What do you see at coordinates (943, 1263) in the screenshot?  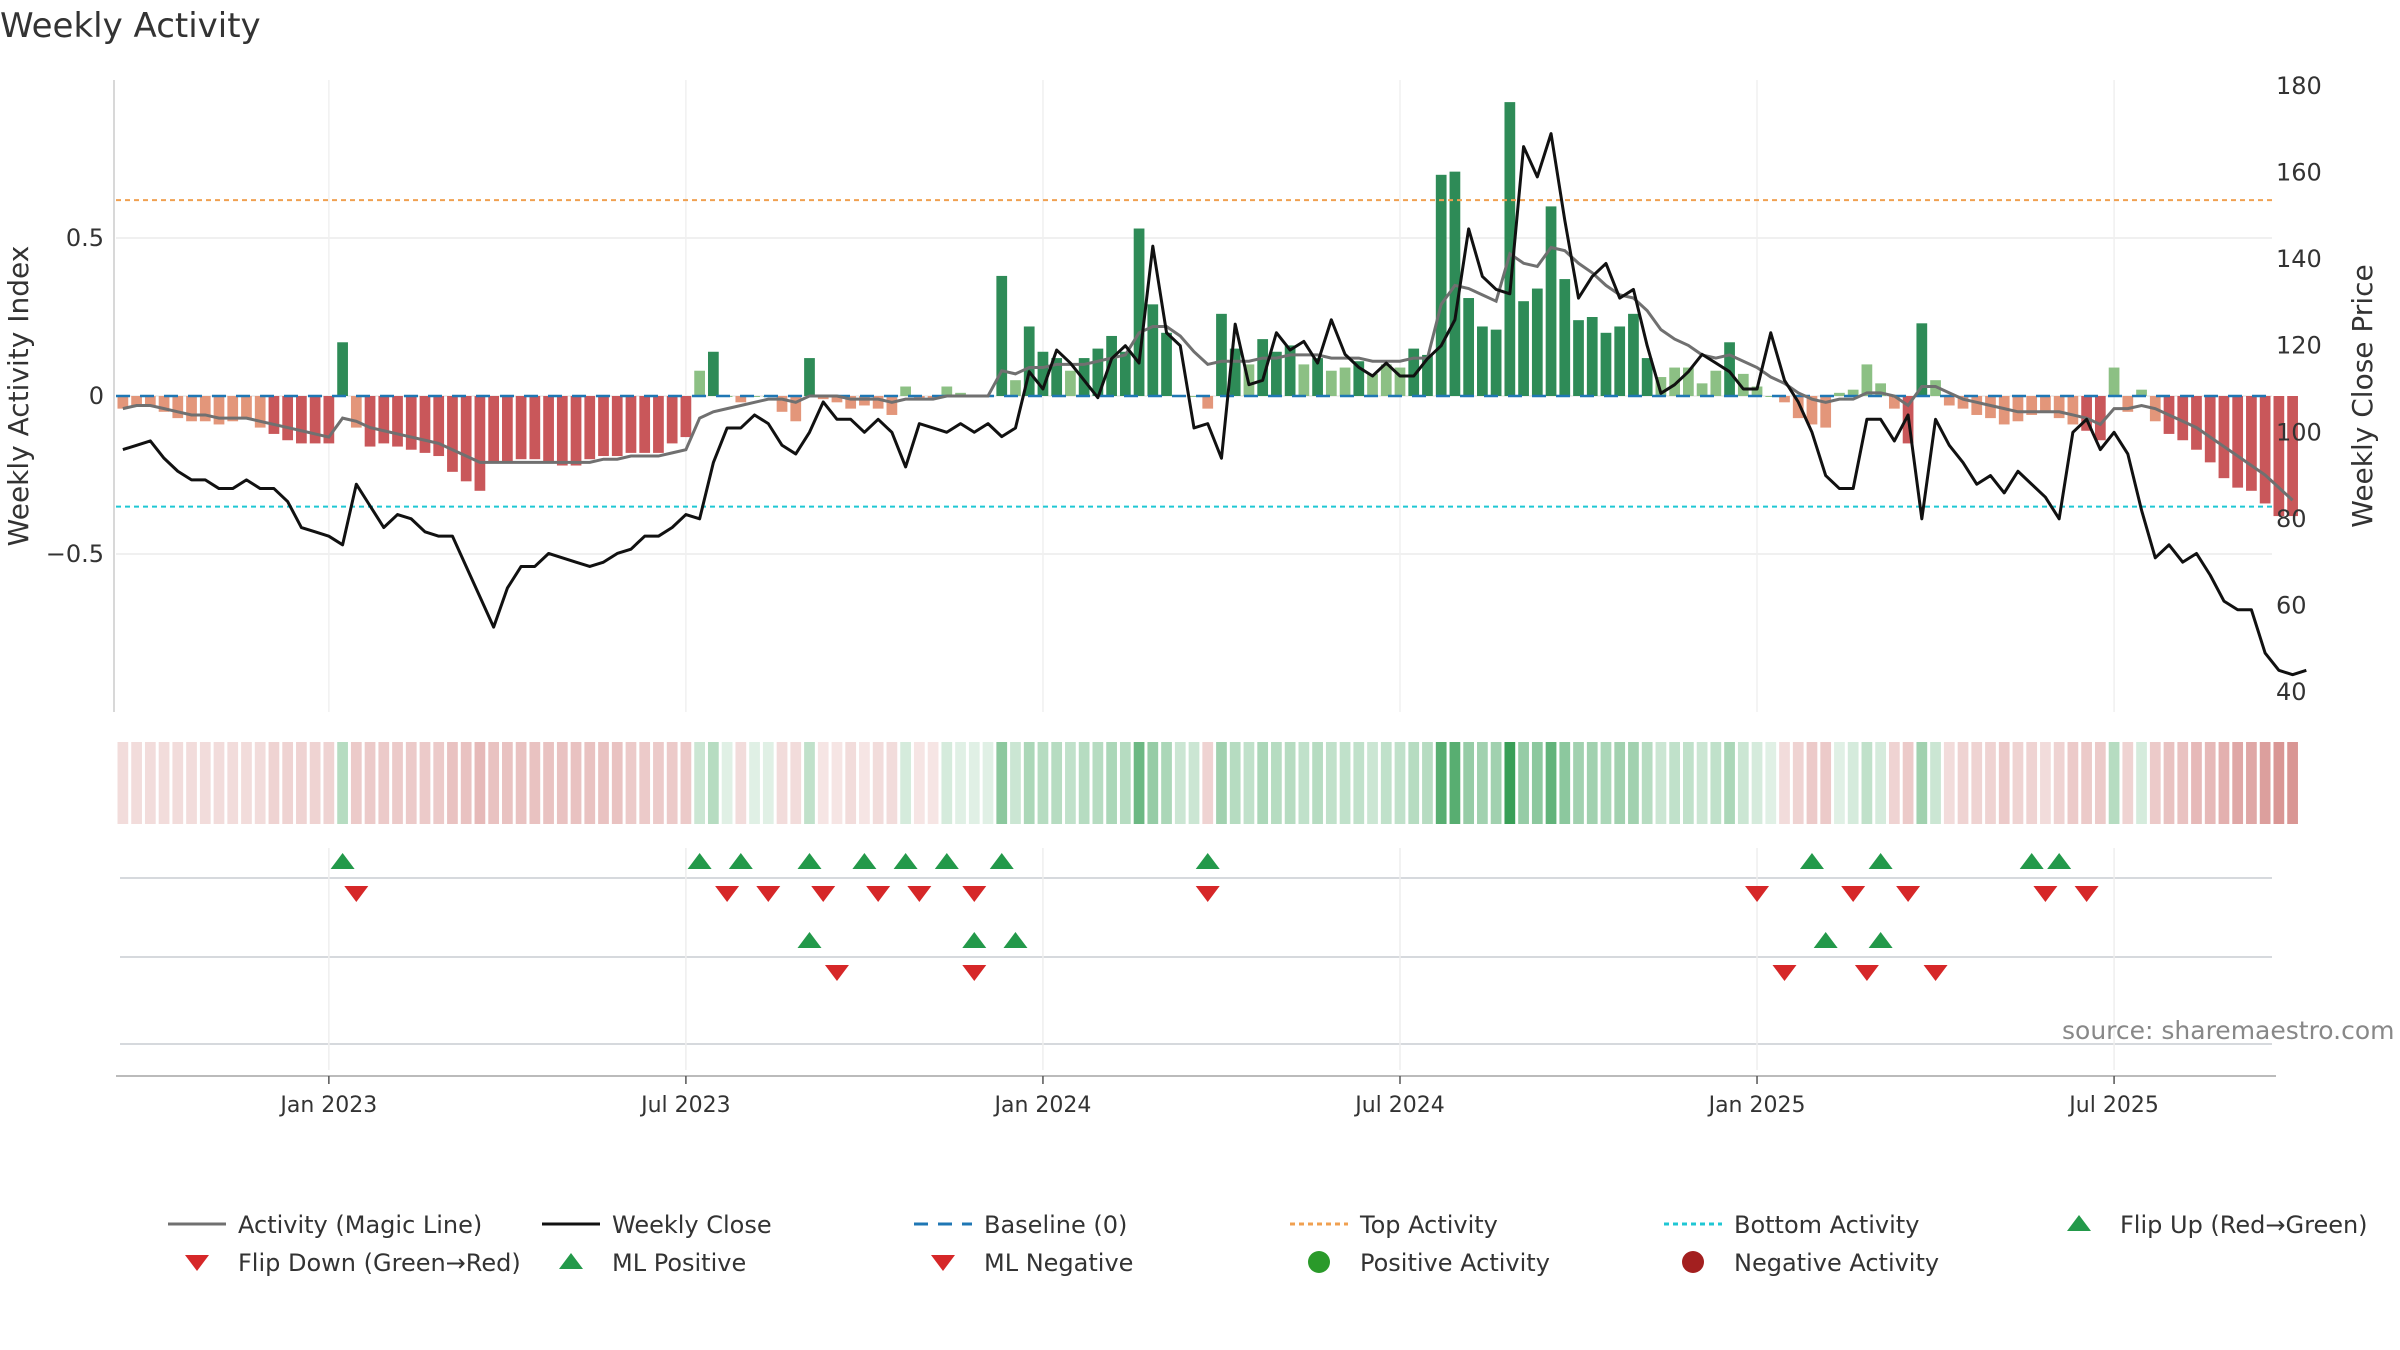 I see `legend-swatch` at bounding box center [943, 1263].